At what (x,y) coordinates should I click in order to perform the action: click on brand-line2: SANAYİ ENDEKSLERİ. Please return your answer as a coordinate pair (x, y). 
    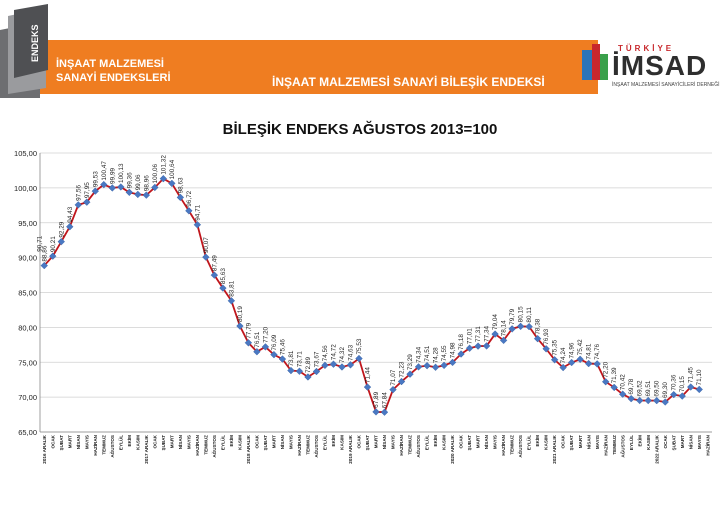
    Looking at the image, I should click on (113, 78).